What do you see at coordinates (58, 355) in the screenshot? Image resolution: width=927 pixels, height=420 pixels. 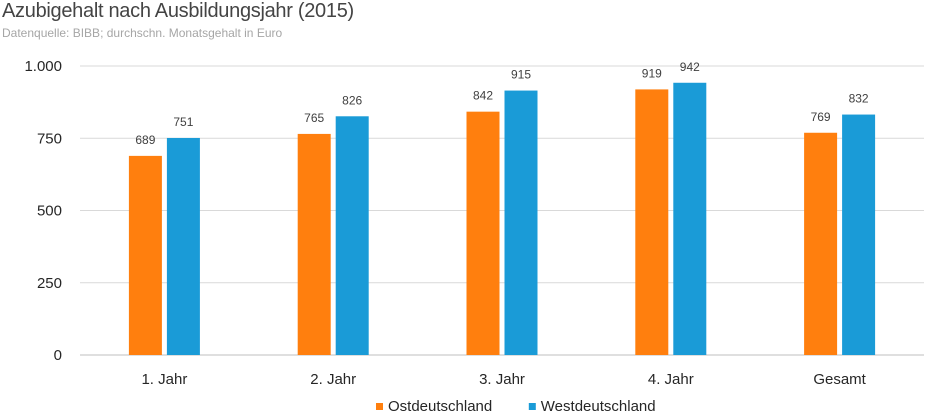 I see `y-tick-label: 0` at bounding box center [58, 355].